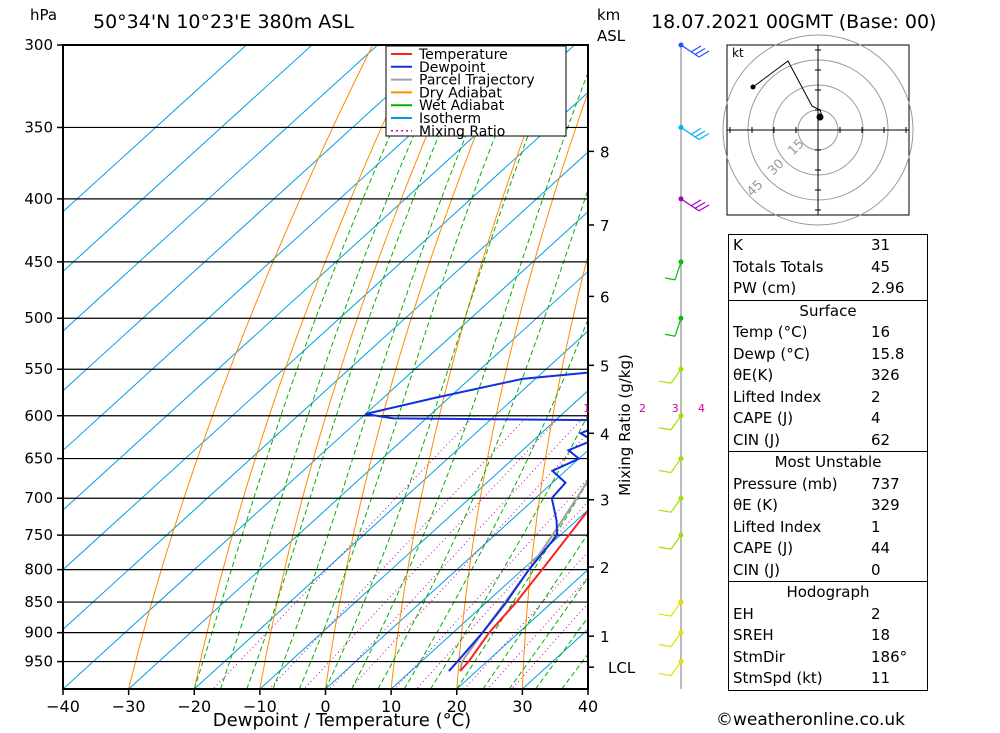  What do you see at coordinates (753, 375) in the screenshot?
I see `surface-theta-e-label: θE(K)` at bounding box center [753, 375].